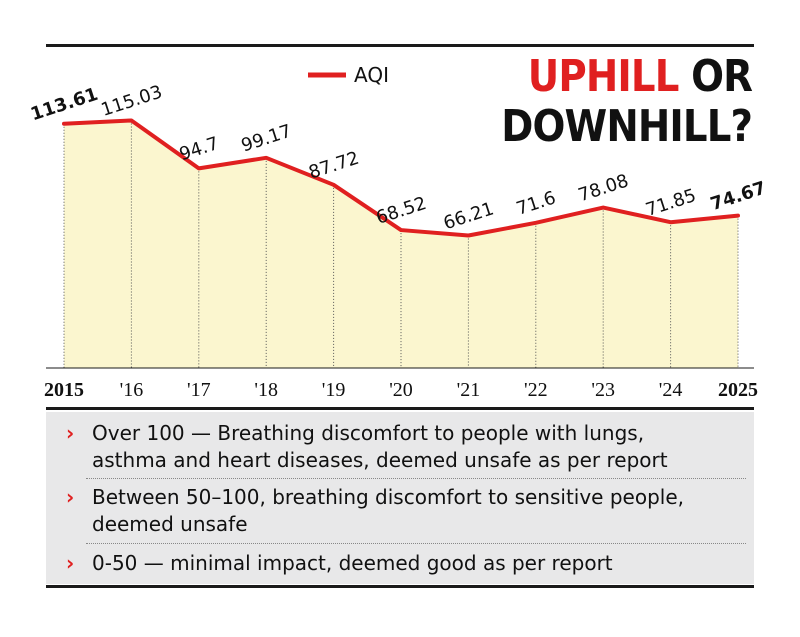  I want to click on x-tick-label-7: '22, so click(536, 390).